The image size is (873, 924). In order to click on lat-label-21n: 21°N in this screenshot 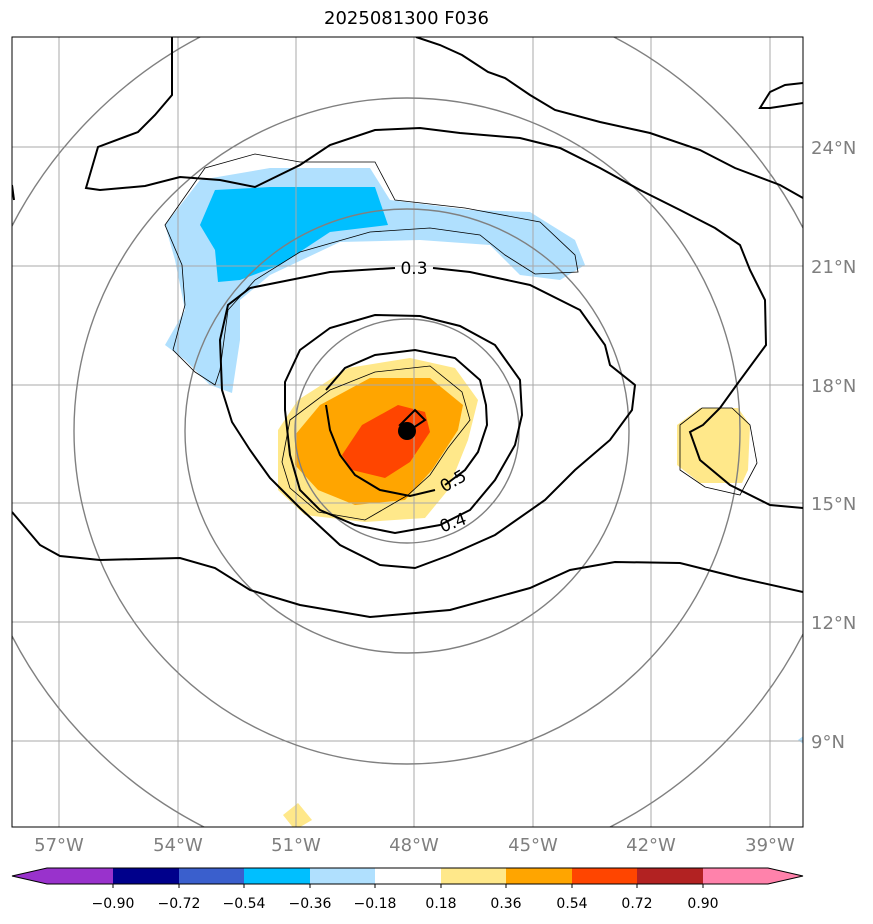, I will do `click(833, 267)`.